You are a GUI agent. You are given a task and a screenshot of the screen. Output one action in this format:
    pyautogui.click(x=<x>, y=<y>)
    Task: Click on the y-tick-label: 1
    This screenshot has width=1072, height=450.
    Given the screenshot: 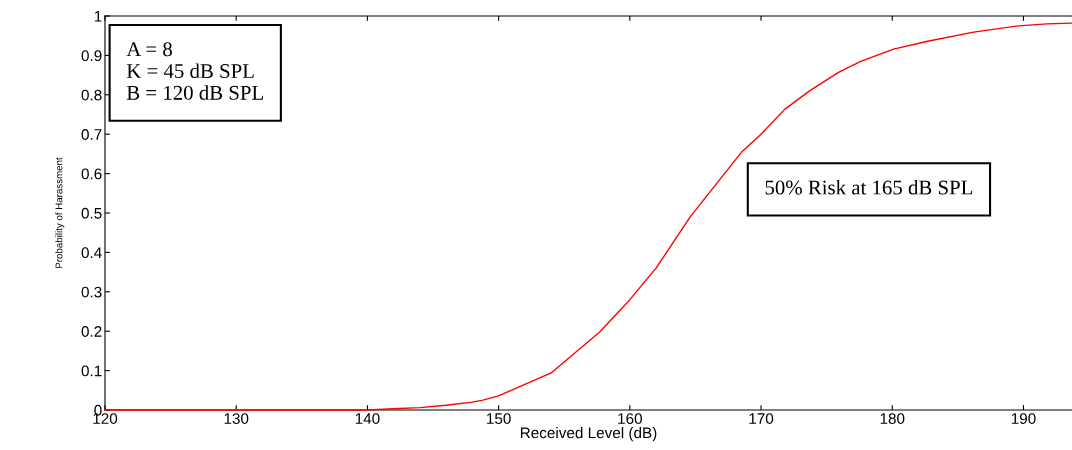 What is the action you would take?
    pyautogui.click(x=98, y=16)
    